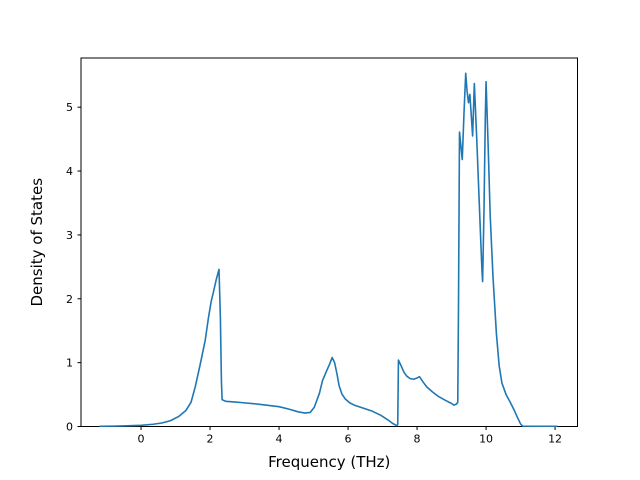 The height and width of the screenshot is (480, 640). What do you see at coordinates (141, 439) in the screenshot?
I see `x-tick-label: 0` at bounding box center [141, 439].